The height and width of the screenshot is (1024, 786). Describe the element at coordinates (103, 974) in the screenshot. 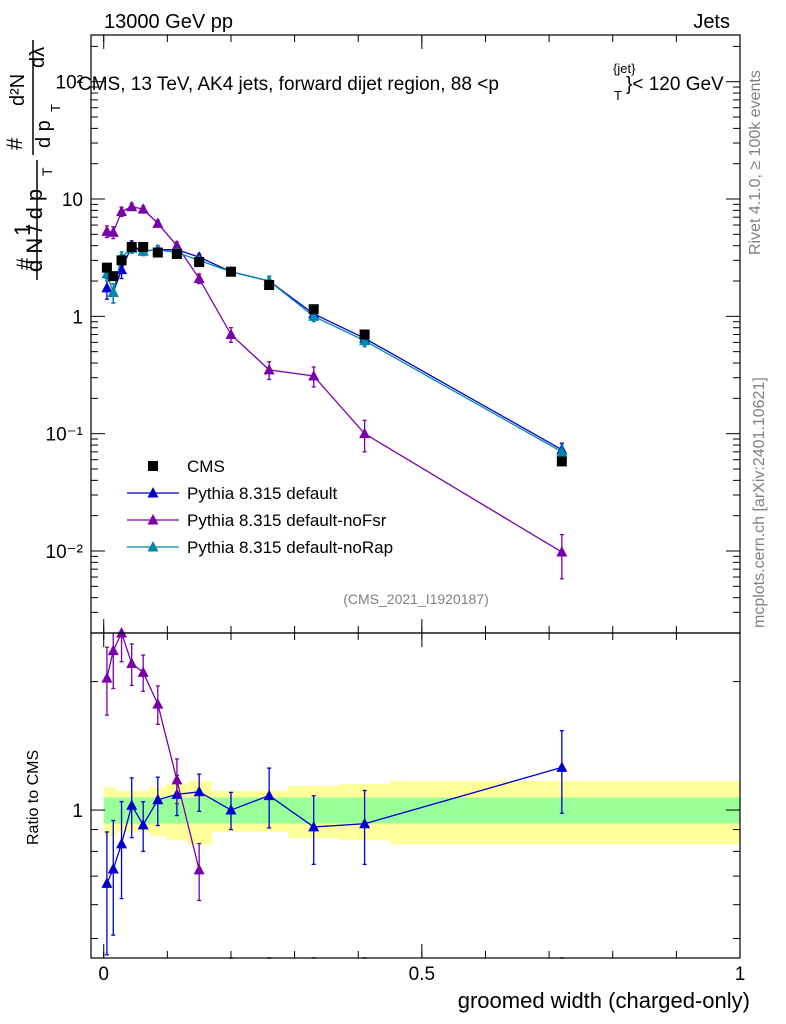

I see `x-tick-label: 0` at that location.